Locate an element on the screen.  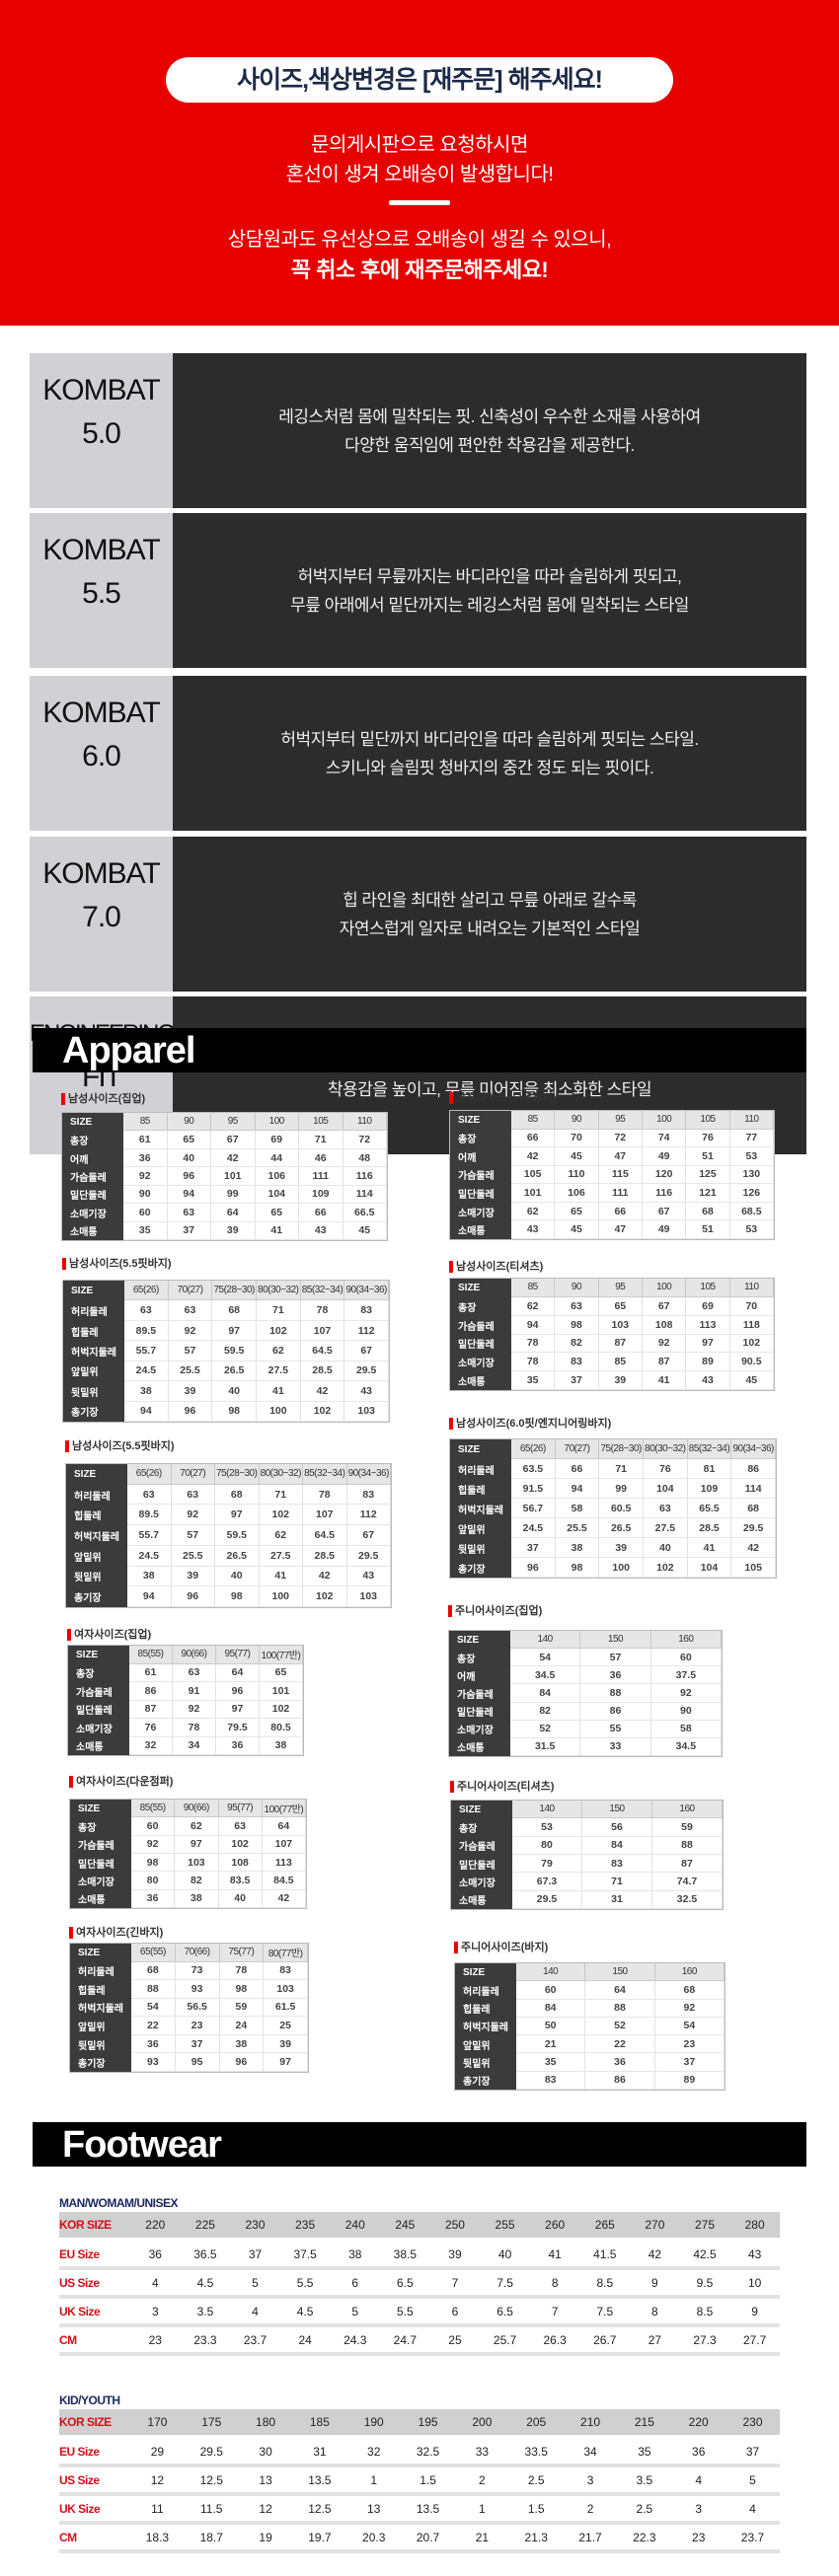
table-cell: 33 is located at coordinates (482, 2451).